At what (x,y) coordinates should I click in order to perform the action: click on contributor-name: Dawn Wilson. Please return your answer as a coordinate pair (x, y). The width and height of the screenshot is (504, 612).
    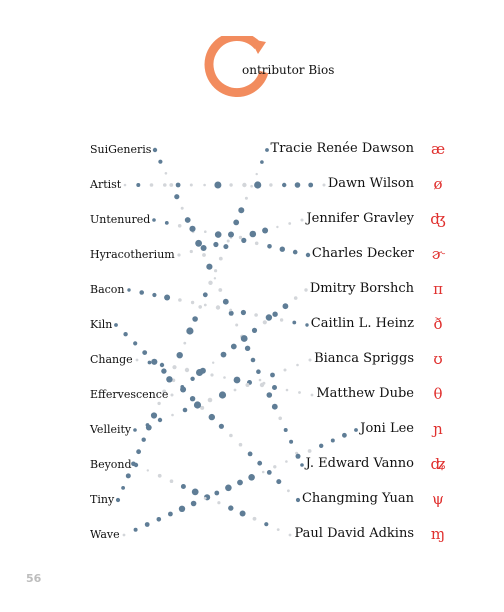
    Looking at the image, I should click on (370, 183).